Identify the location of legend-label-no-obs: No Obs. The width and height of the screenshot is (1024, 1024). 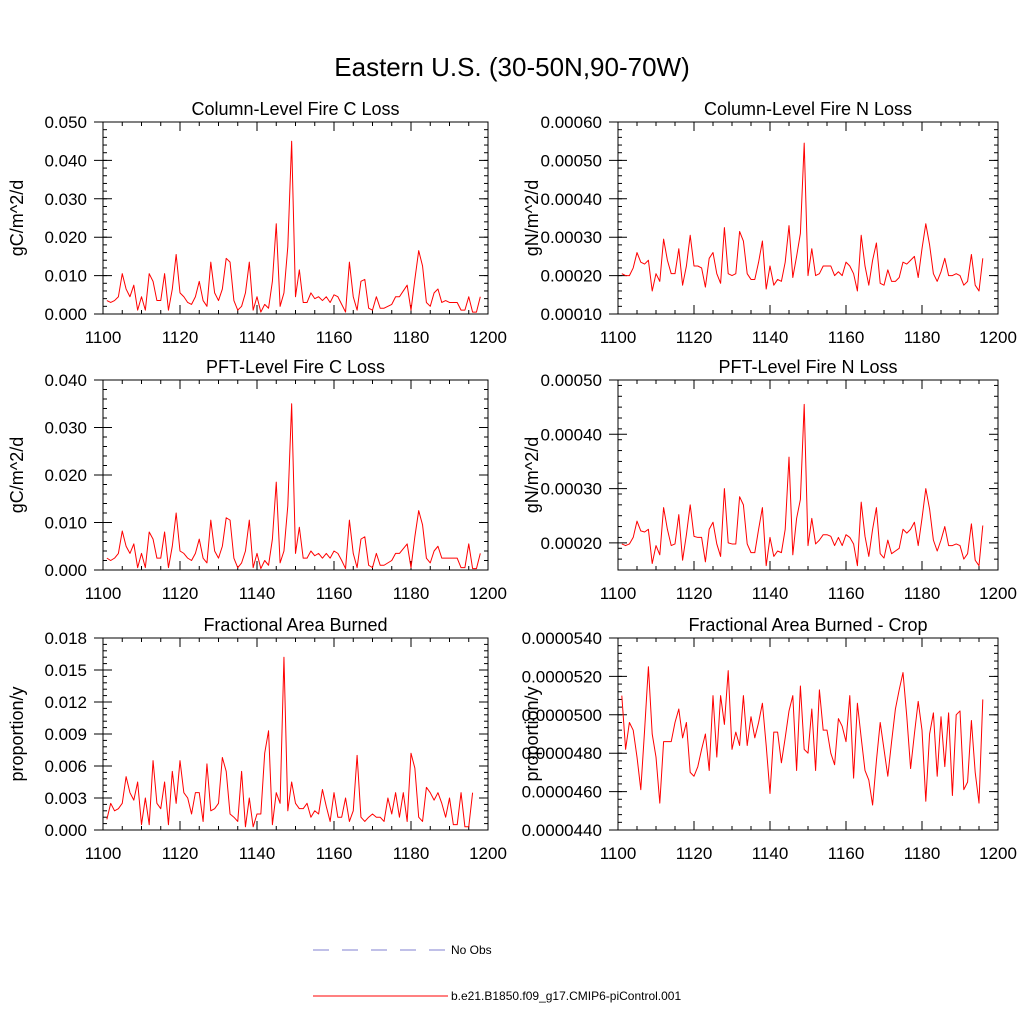
(471, 950).